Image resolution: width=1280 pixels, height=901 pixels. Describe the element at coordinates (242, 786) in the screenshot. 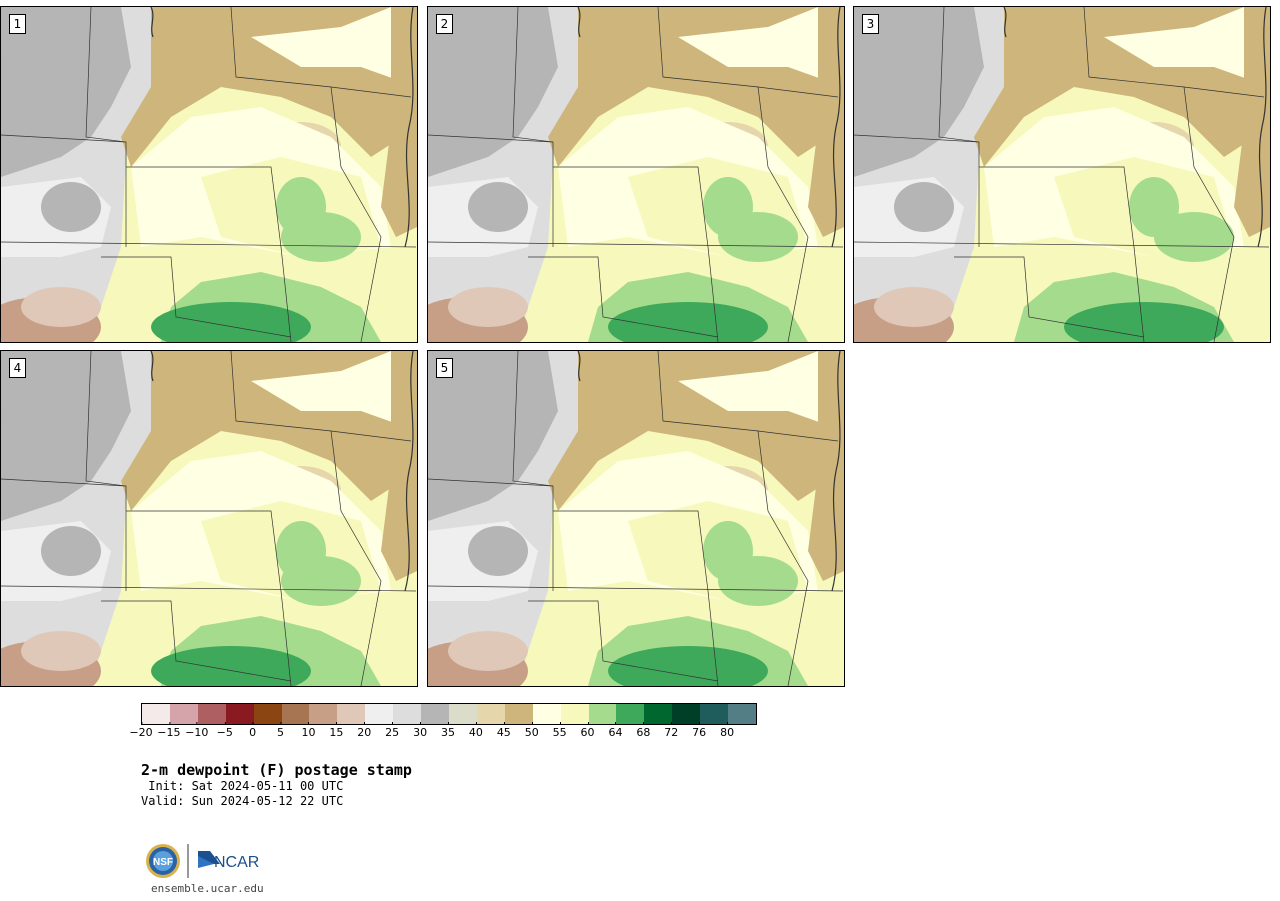

I see `init-time: Init: Sat 2024-05-11 00 UTC` at that location.